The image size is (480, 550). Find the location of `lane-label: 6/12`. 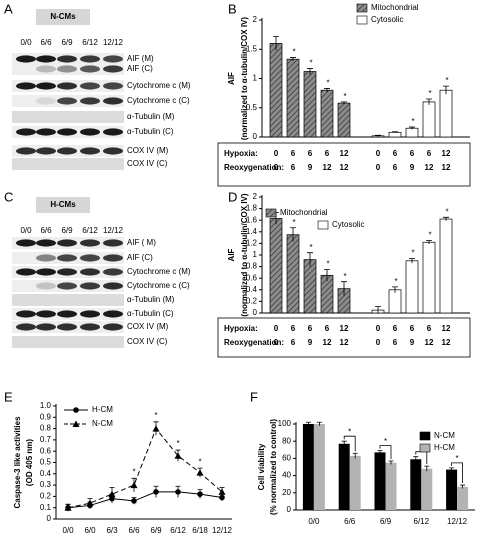

lane-label: 6/12 is located at coordinates (90, 230).